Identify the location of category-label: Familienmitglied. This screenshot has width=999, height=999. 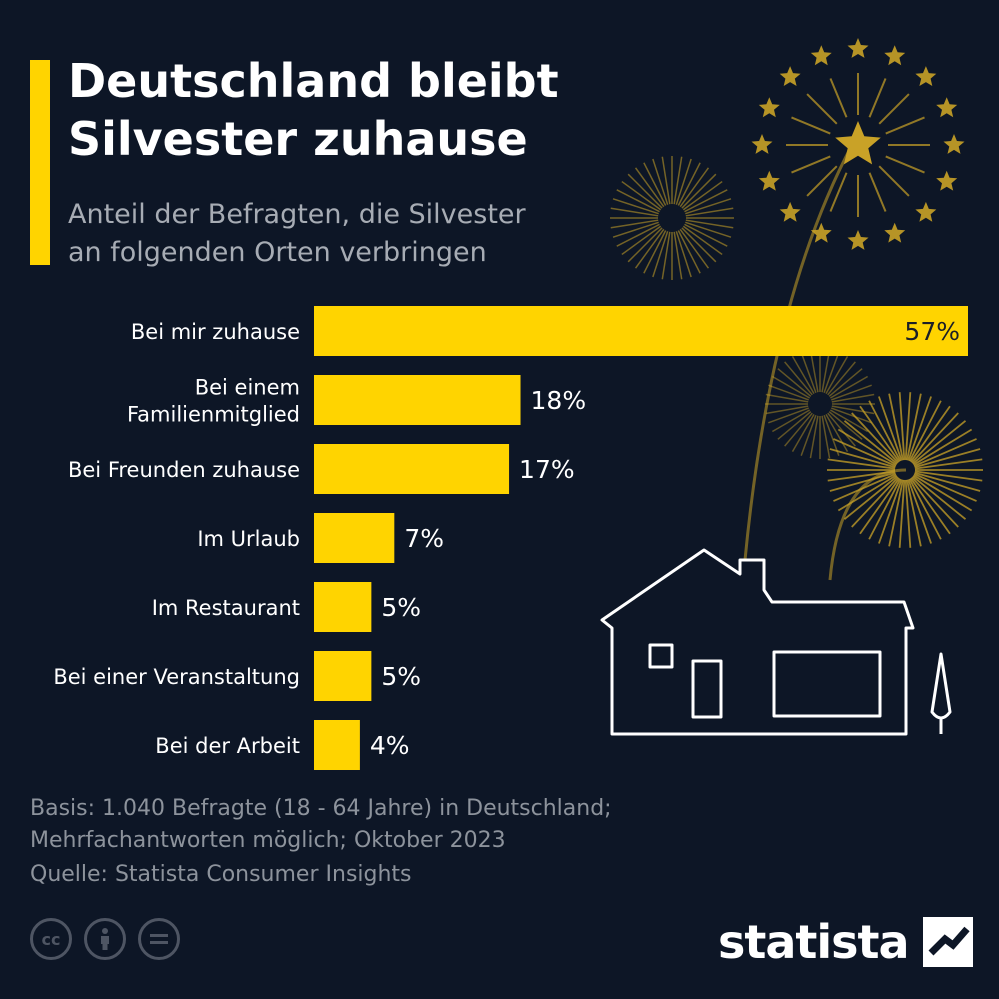
(213, 415).